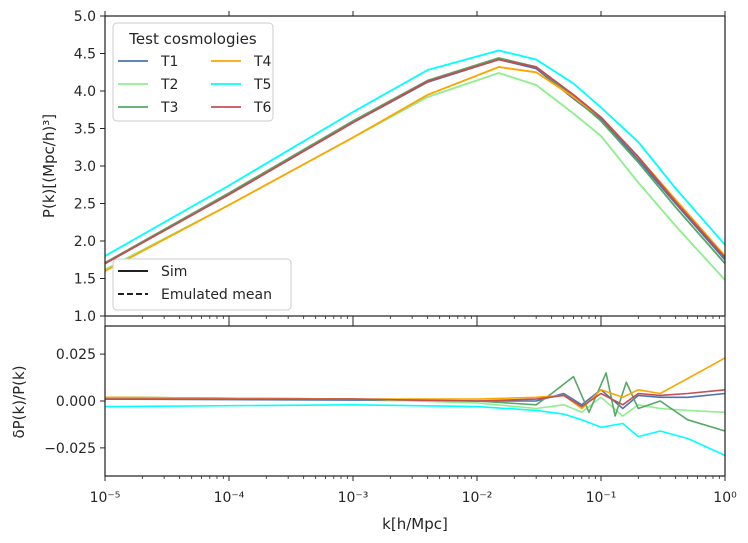 This screenshot has height=543, width=748. I want to click on legend-label-t6: T6, so click(262, 108).